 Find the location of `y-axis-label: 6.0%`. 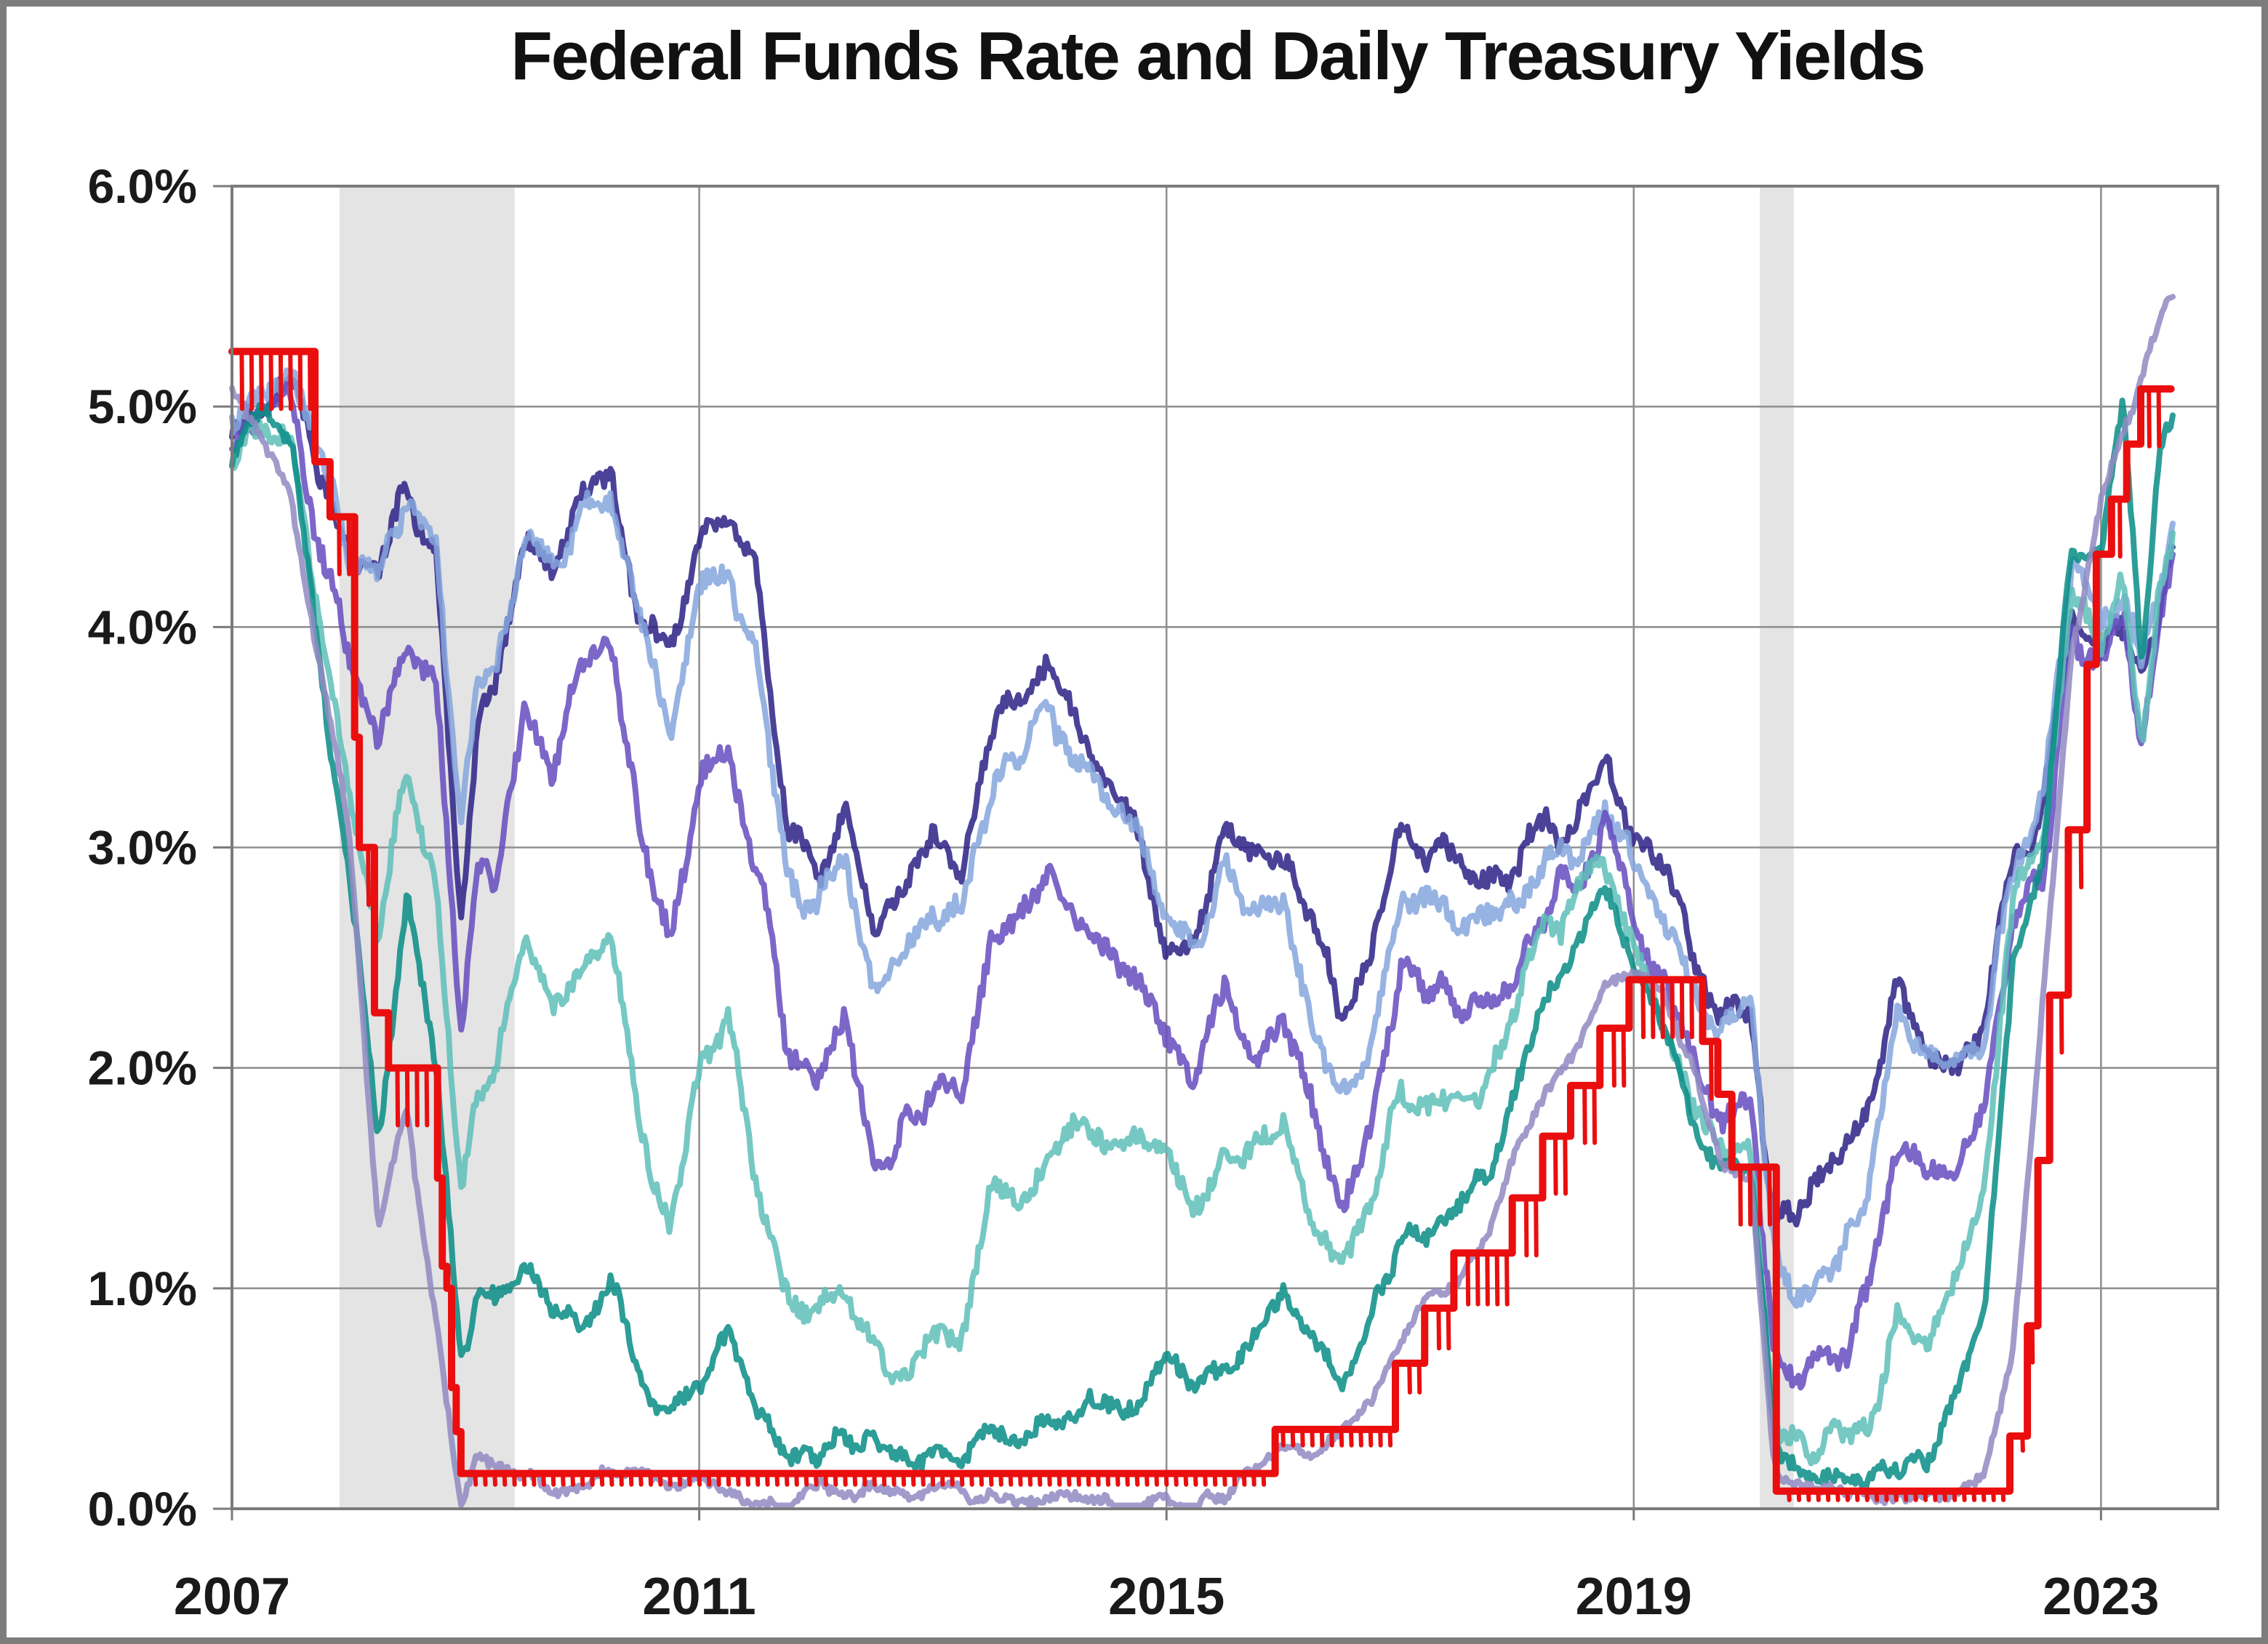

y-axis-label: 6.0% is located at coordinates (142, 186).